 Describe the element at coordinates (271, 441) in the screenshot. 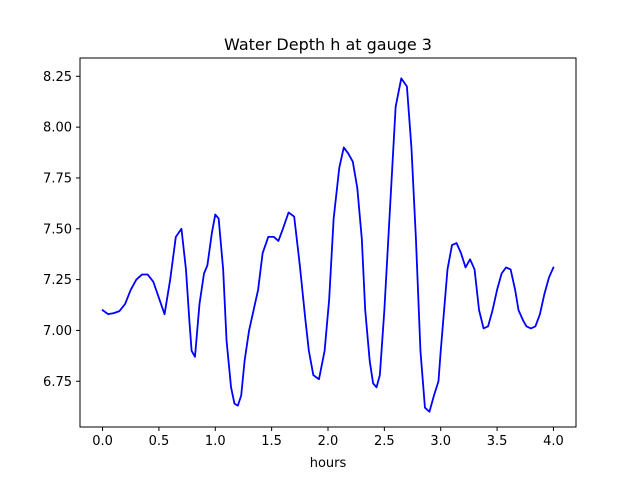

I see `x-tick-label: 1.5` at that location.